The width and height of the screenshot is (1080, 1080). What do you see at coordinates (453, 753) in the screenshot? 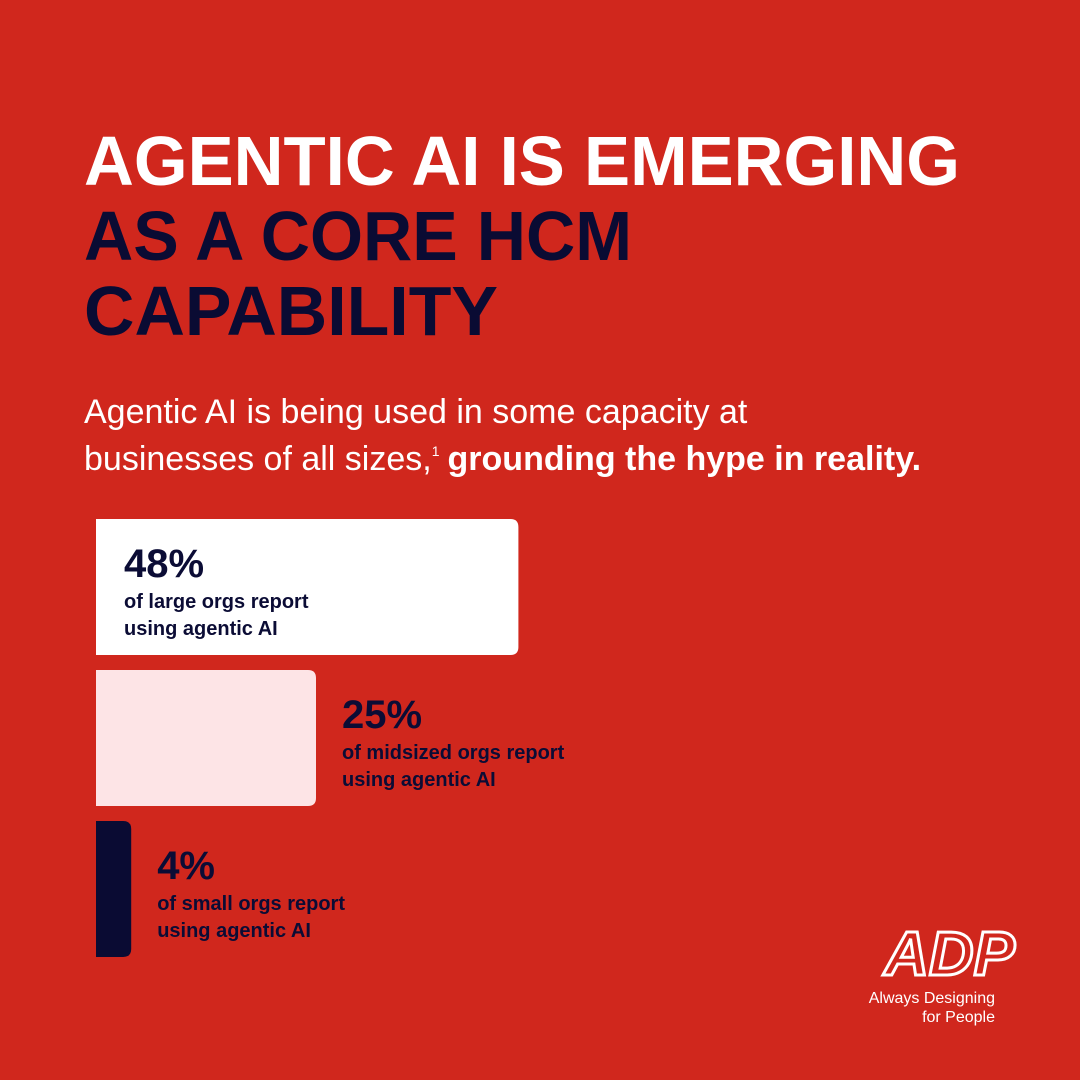
I see `category-label: of midsized orgs report` at bounding box center [453, 753].